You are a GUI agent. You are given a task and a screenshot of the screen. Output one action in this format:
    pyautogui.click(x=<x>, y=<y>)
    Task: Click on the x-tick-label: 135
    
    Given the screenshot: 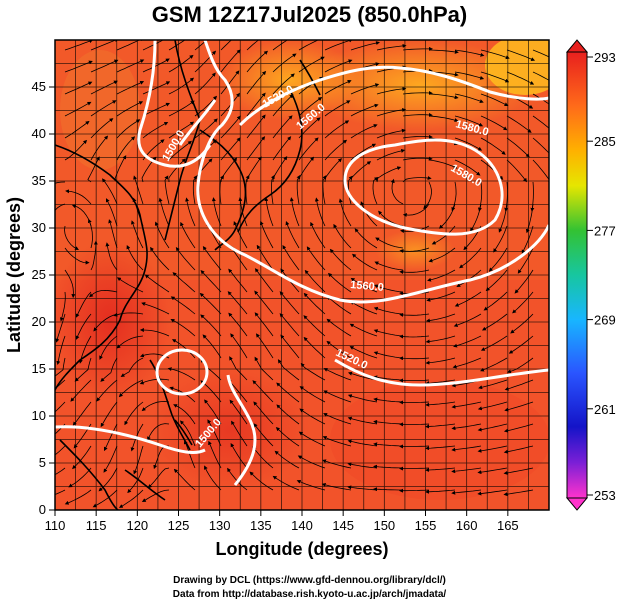 What is the action you would take?
    pyautogui.click(x=261, y=525)
    